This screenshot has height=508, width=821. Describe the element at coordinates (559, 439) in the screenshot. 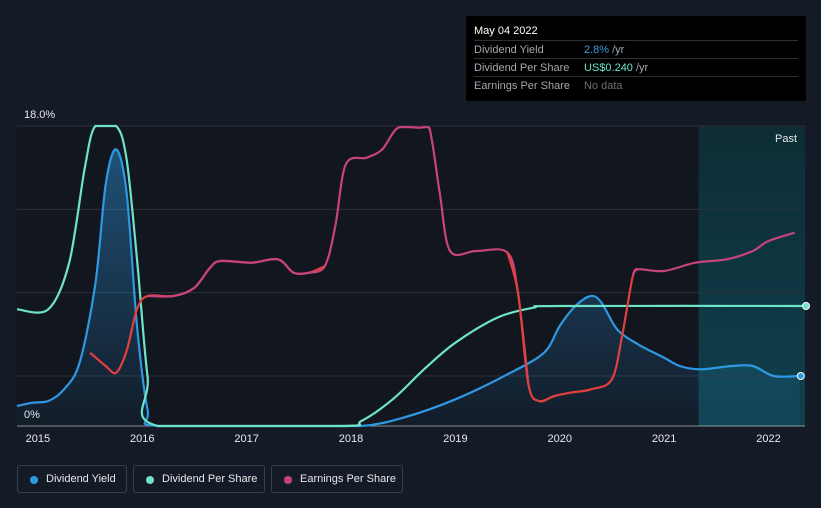

I see `x-tick-label: 2020` at that location.